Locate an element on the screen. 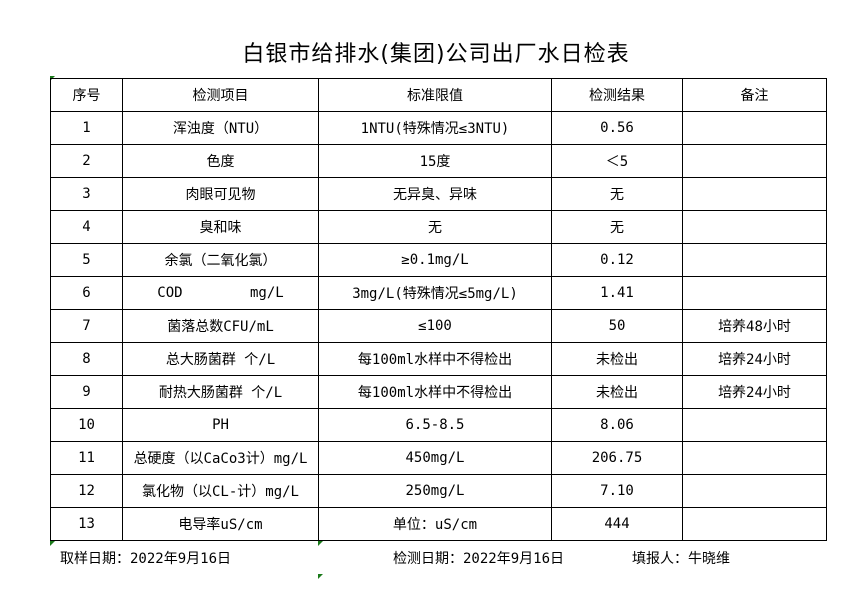 The width and height of the screenshot is (842, 592). table-cell: 50 is located at coordinates (617, 326).